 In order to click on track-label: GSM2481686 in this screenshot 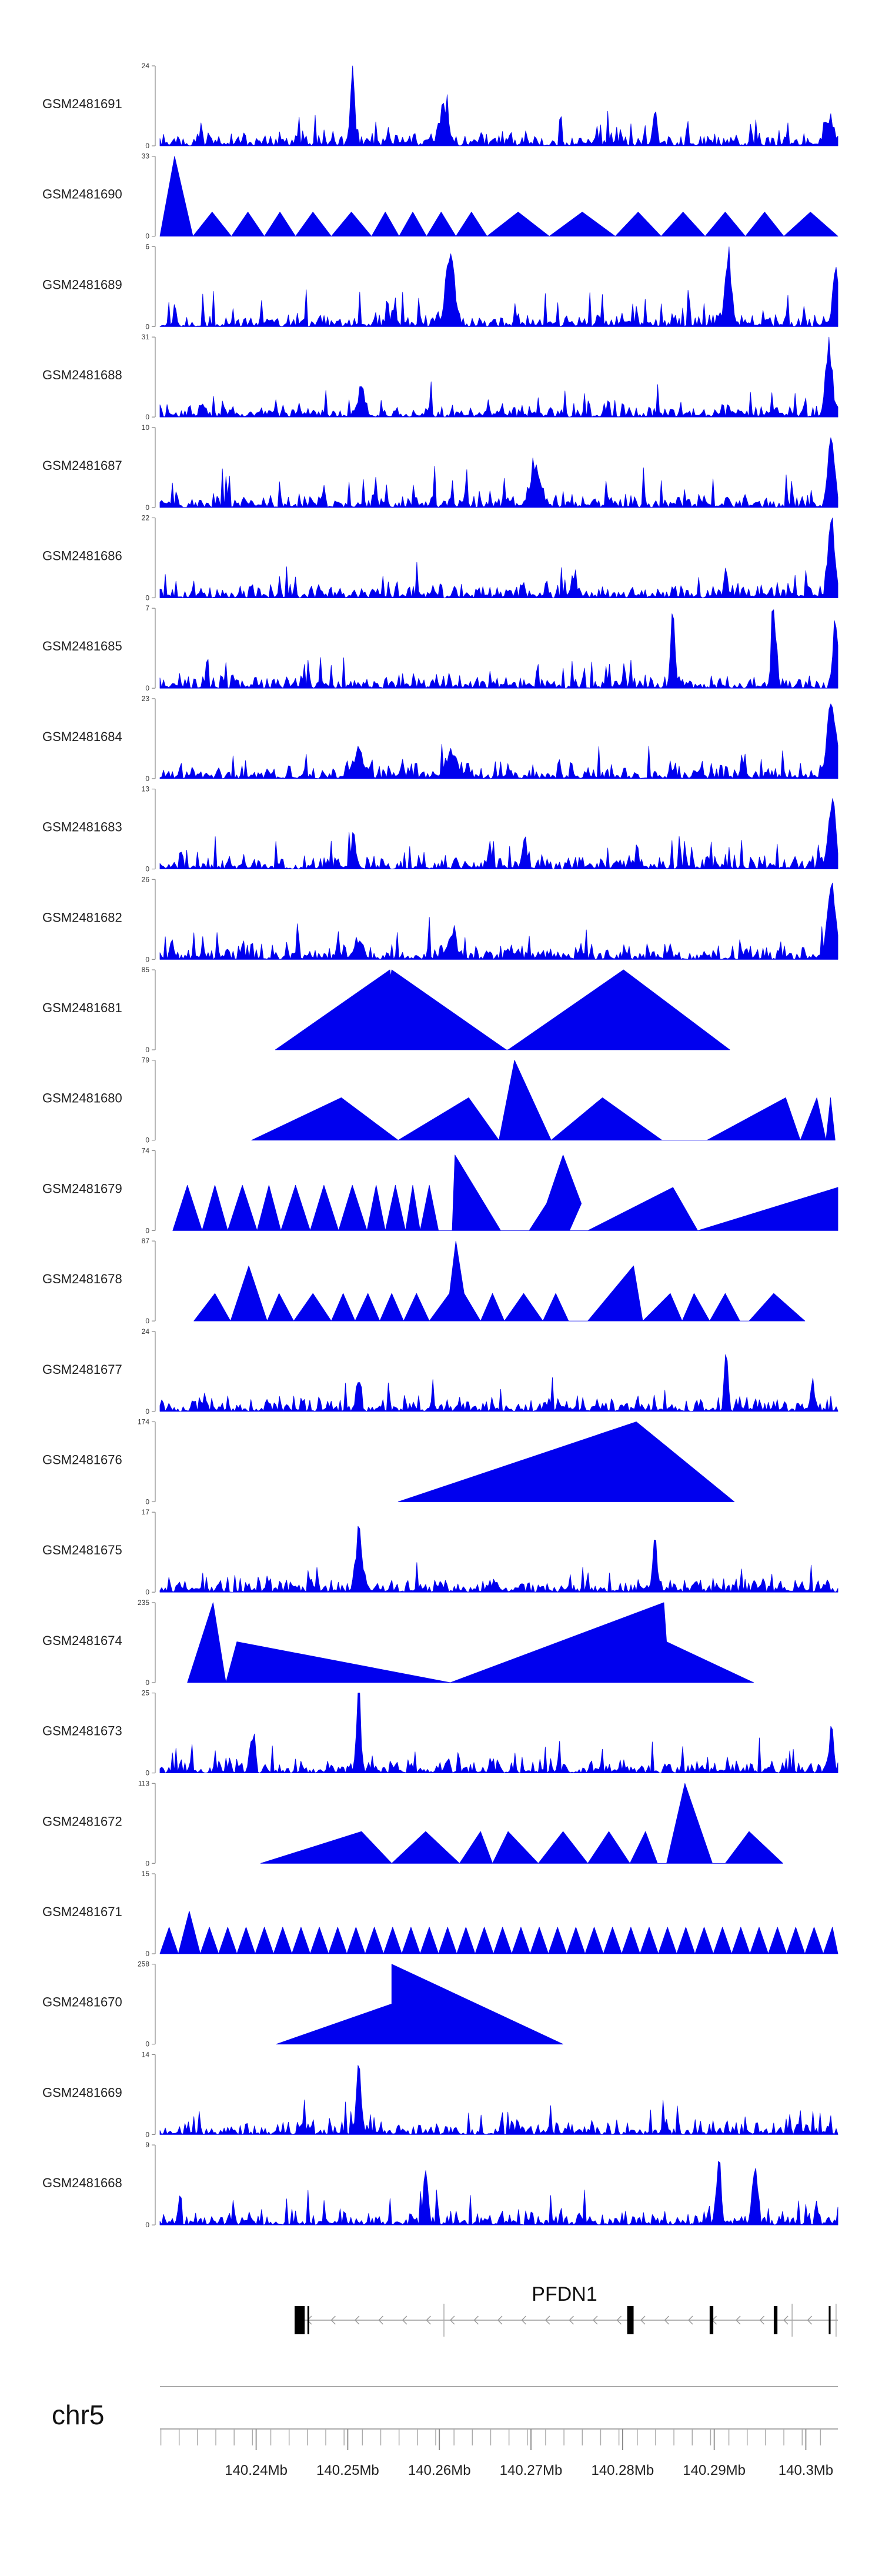, I will do `click(82, 556)`.